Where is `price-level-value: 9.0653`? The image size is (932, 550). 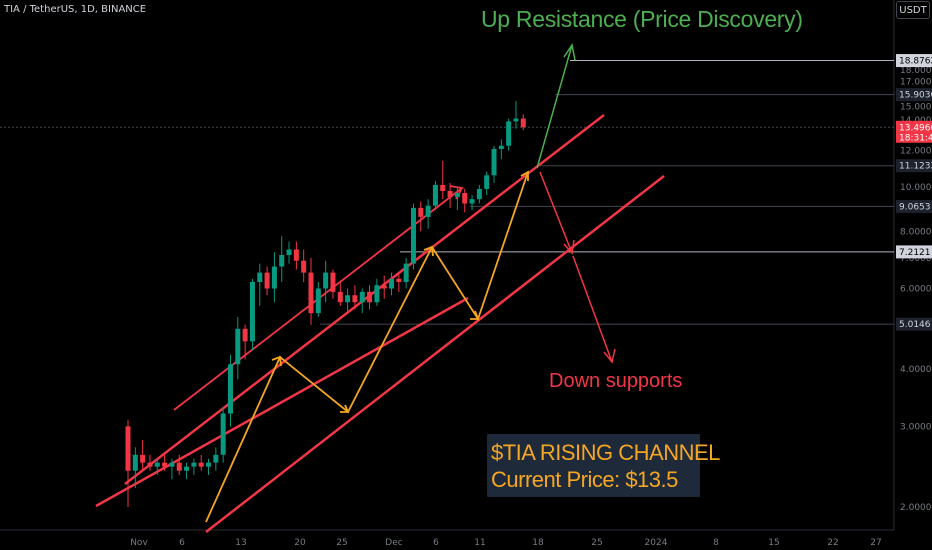
price-level-value: 9.0653 is located at coordinates (915, 207).